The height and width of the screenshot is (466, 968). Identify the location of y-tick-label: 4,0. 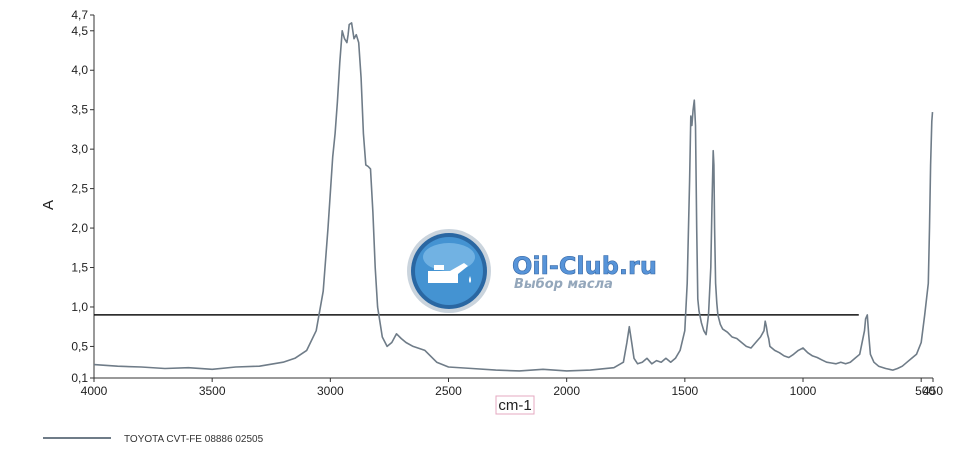
(79, 70).